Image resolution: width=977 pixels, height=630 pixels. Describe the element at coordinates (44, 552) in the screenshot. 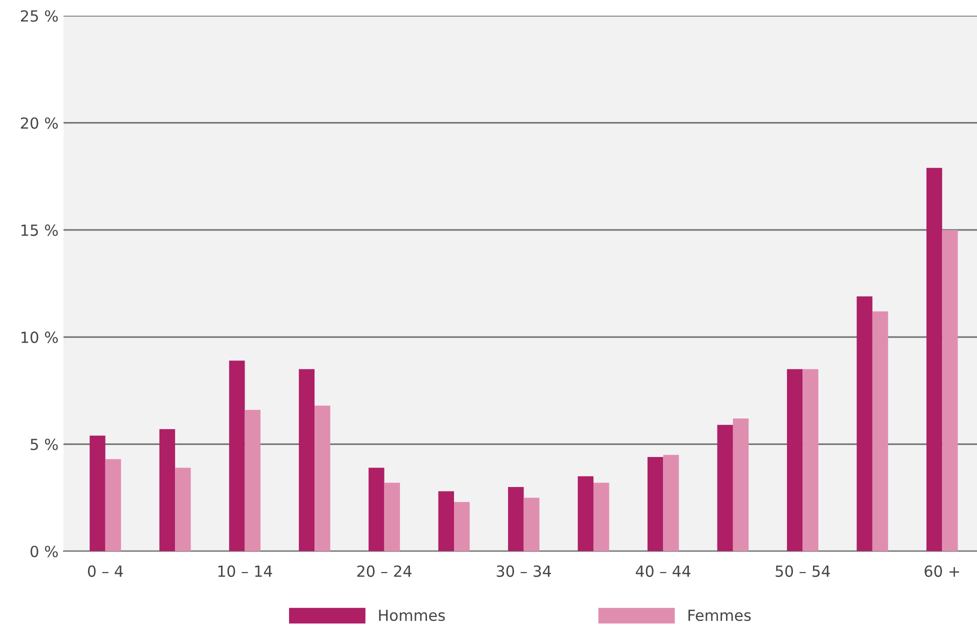

I see `y-tick-label: 0 %` at that location.